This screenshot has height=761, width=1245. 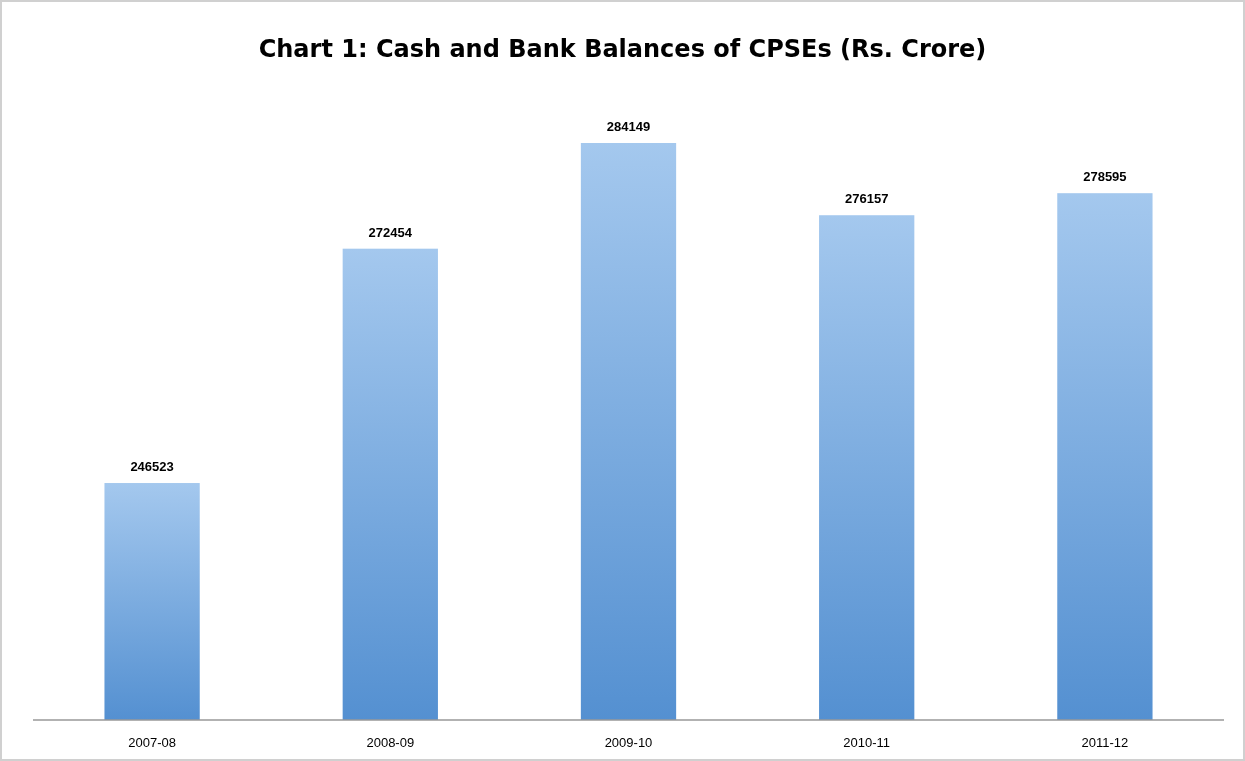 What do you see at coordinates (1105, 177) in the screenshot?
I see `data-label: 278595` at bounding box center [1105, 177].